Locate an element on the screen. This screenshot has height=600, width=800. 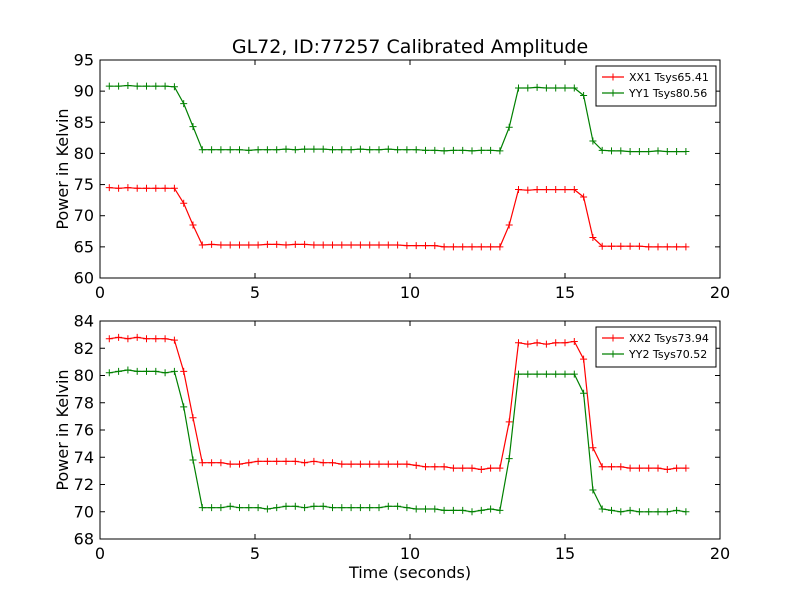
y-tick-label: 76 is located at coordinates (84, 430).